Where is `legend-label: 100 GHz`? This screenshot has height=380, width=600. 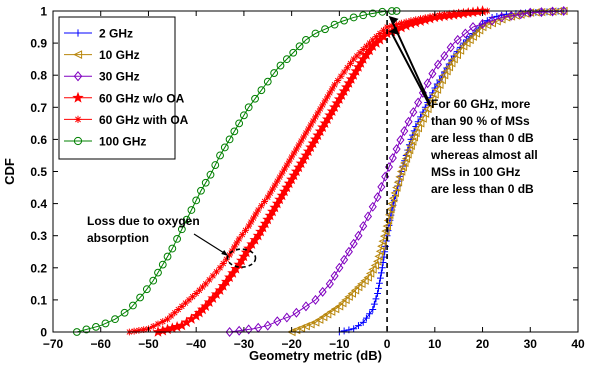 legend-label: 100 GHz is located at coordinates (122, 142).